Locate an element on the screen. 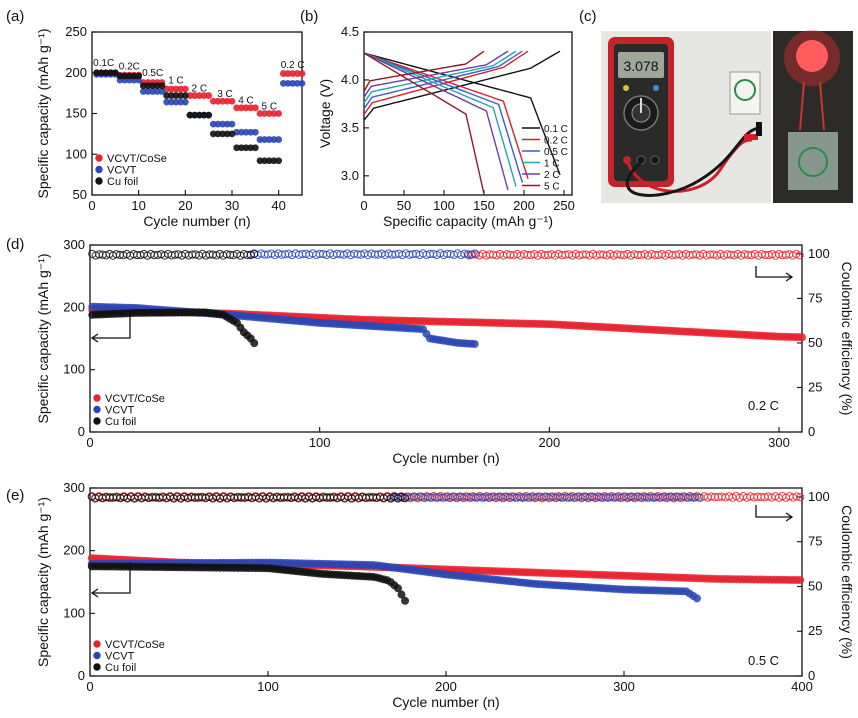 This screenshot has height=718, width=858. y-axis-title: Specific capacity (mAh g⁻¹) is located at coordinates (43, 582).